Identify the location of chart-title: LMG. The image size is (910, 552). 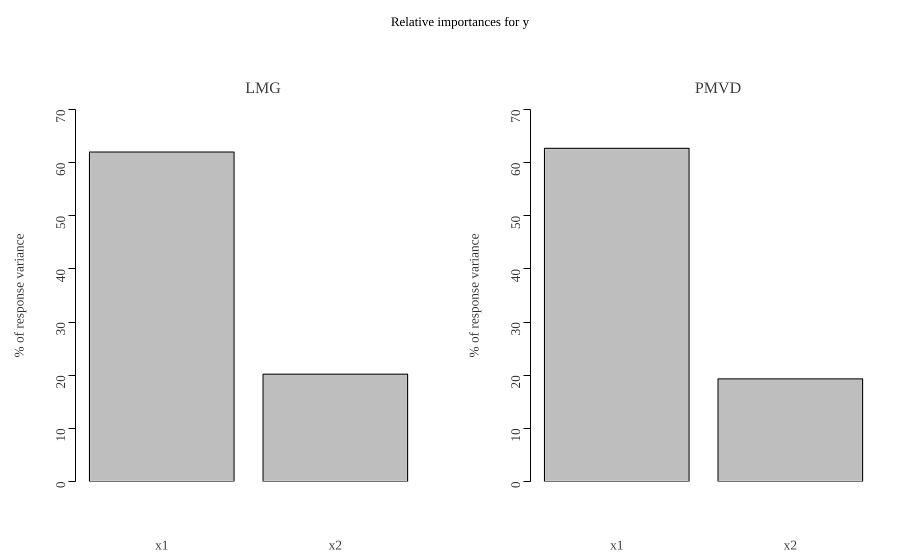
(263, 88).